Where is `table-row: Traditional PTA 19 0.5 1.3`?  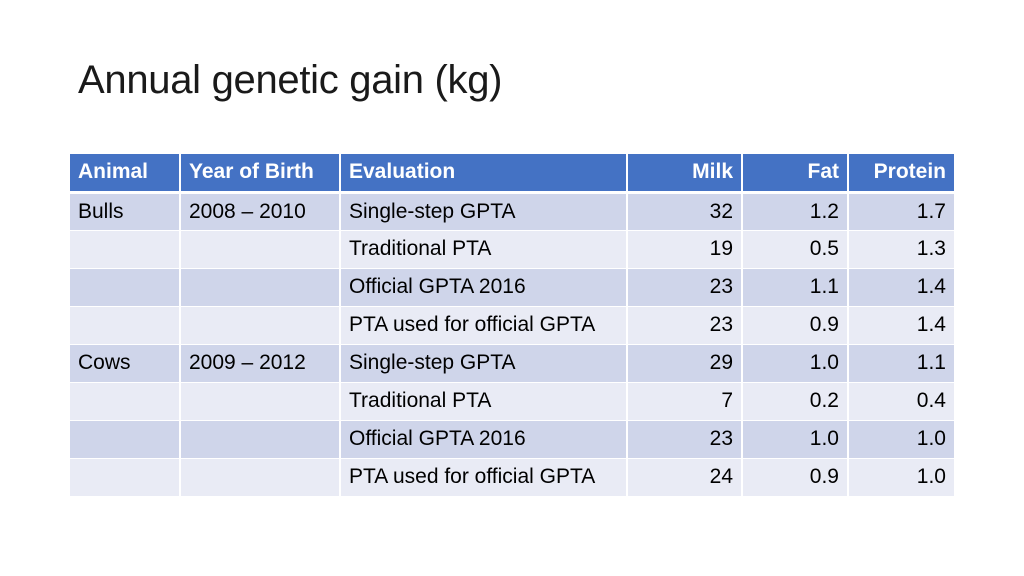
table-row: Traditional PTA 19 0.5 1.3 is located at coordinates (512, 249).